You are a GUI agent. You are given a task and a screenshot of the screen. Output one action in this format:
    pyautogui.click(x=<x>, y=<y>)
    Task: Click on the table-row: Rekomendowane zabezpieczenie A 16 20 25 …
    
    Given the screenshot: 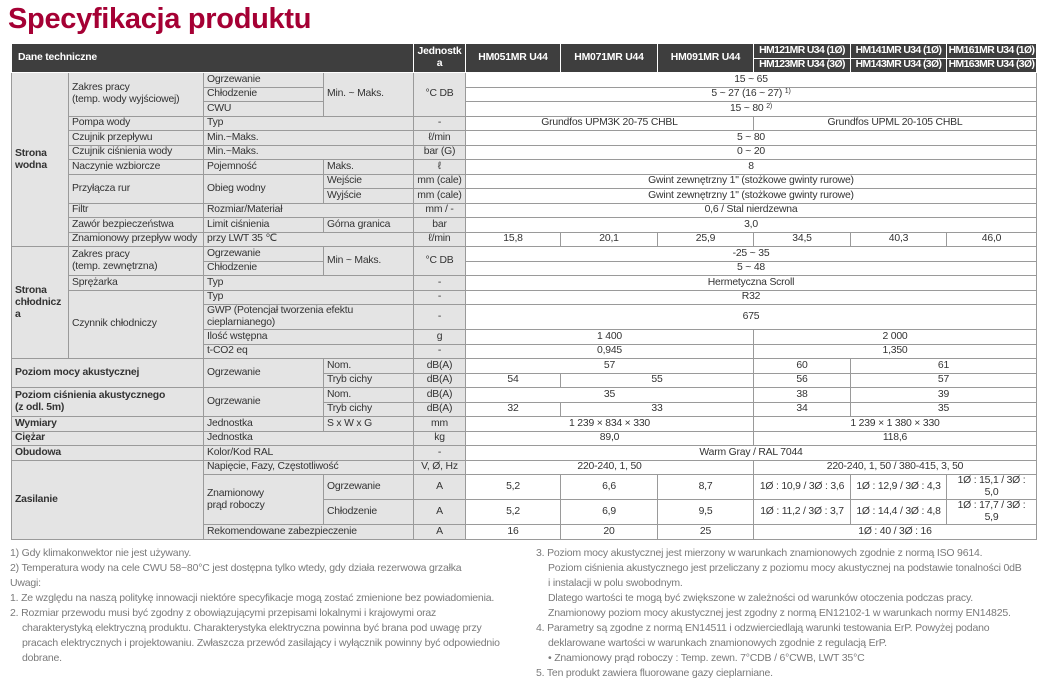 What is the action you would take?
    pyautogui.click(x=524, y=532)
    